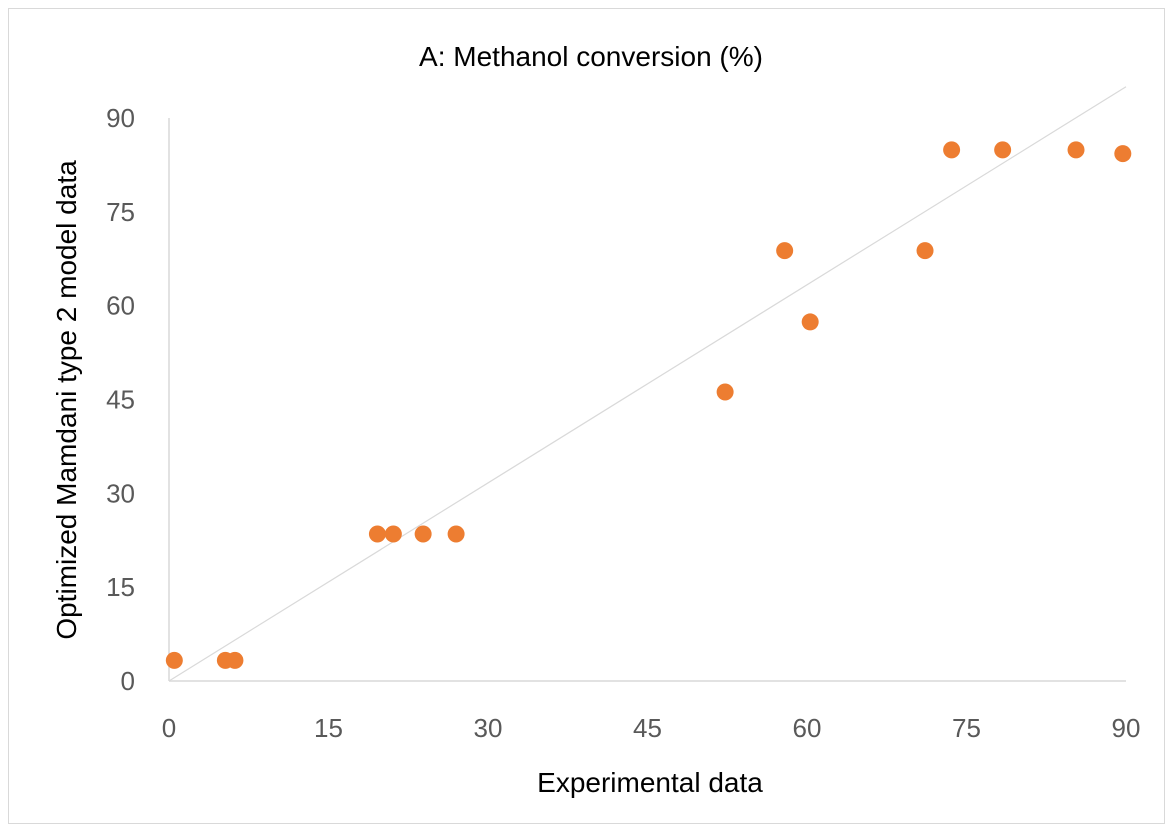 The width and height of the screenshot is (1174, 832). Describe the element at coordinates (120, 306) in the screenshot. I see `y-tick-label: 60` at that location.